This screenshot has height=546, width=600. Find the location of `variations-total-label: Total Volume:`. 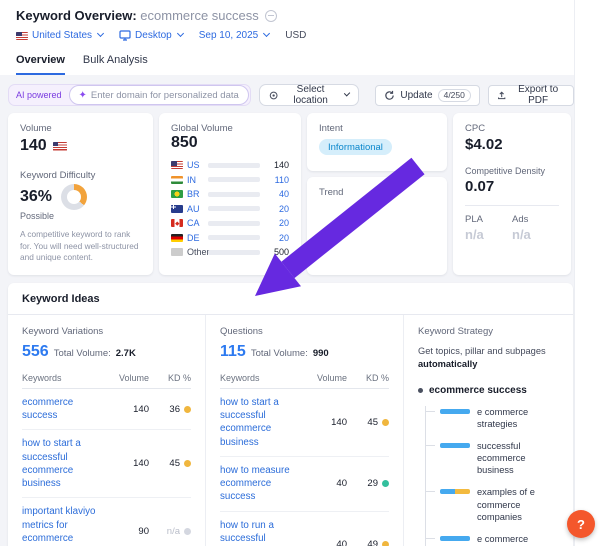

variations-total-label: Total Volume: is located at coordinates (82, 353).